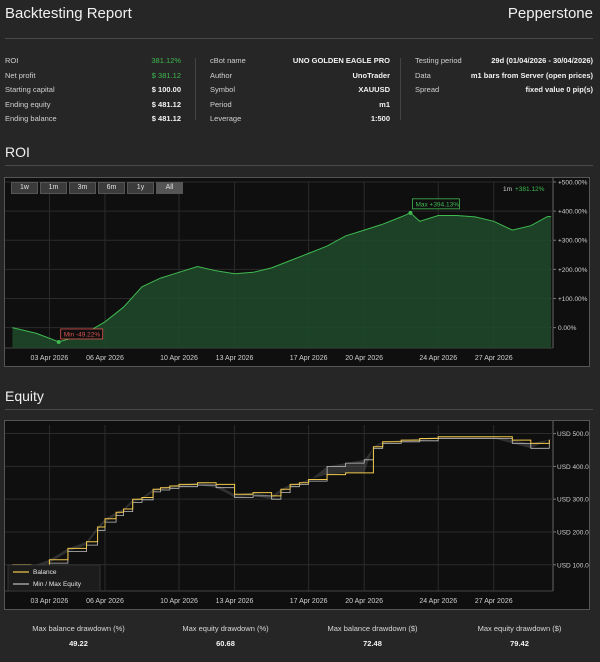  Describe the element at coordinates (93, 104) in the screenshot. I see `summary-row-ending-equity: Ending equity $ 481.12` at that location.